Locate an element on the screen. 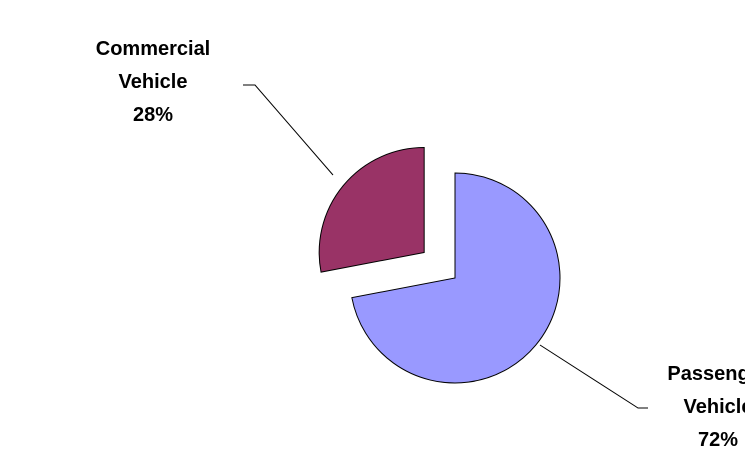  slice-label-passenger-vehicle: Passenger Vehicle 72% is located at coordinates (706, 407).